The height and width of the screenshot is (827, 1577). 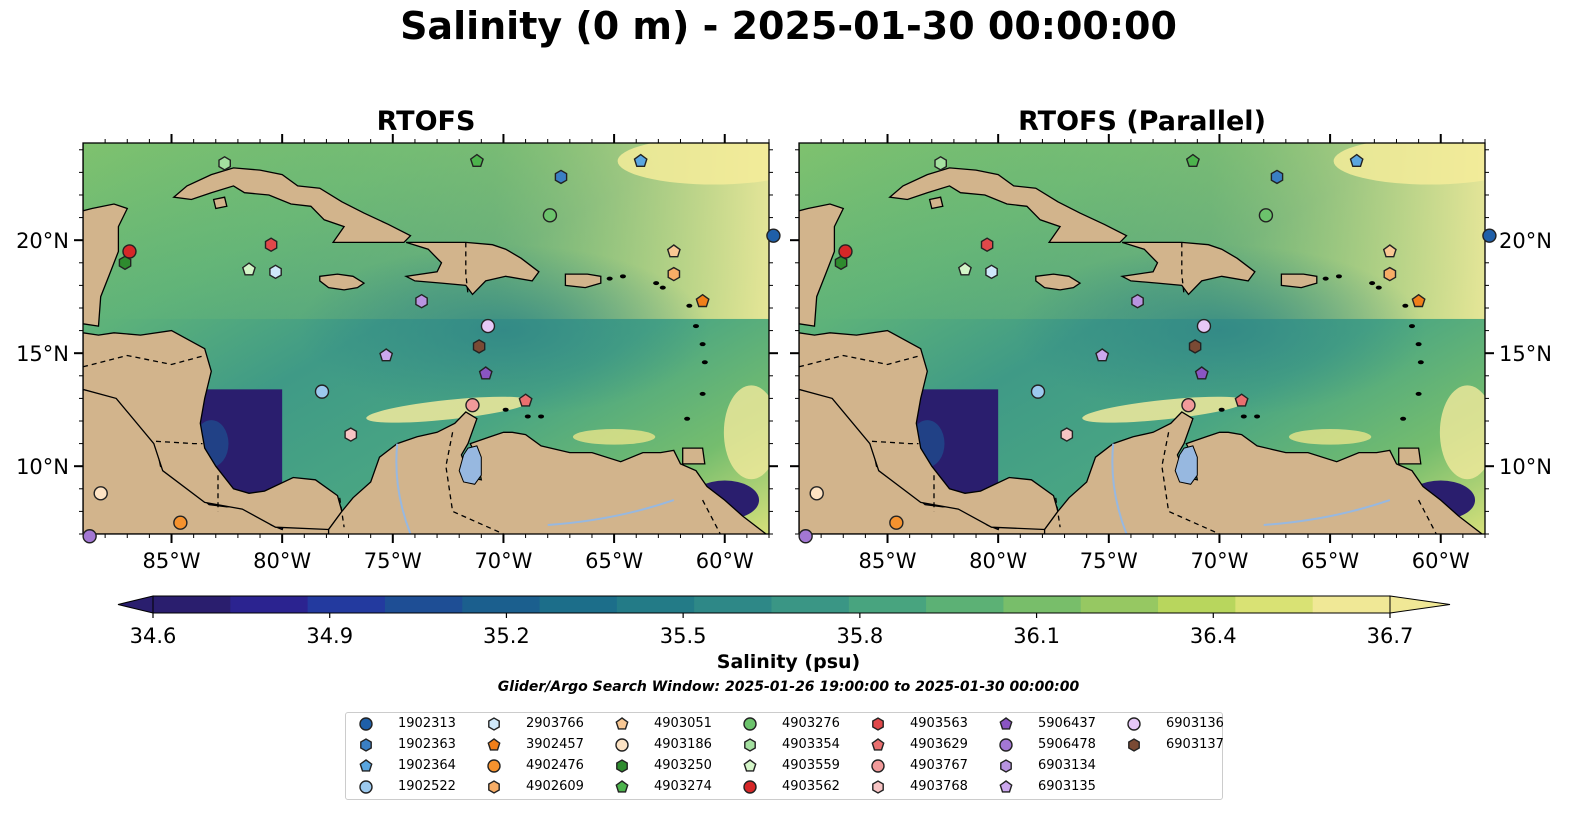 What do you see at coordinates (1067, 786) in the screenshot?
I see `legend-label: 6903135` at bounding box center [1067, 786].